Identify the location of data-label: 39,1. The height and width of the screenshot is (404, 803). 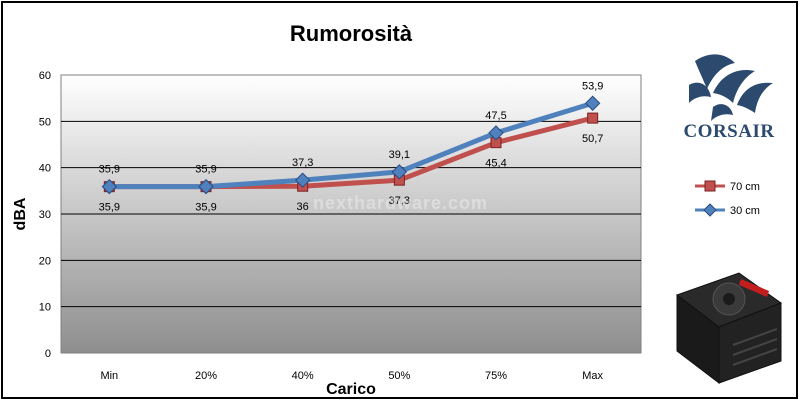
(399, 155).